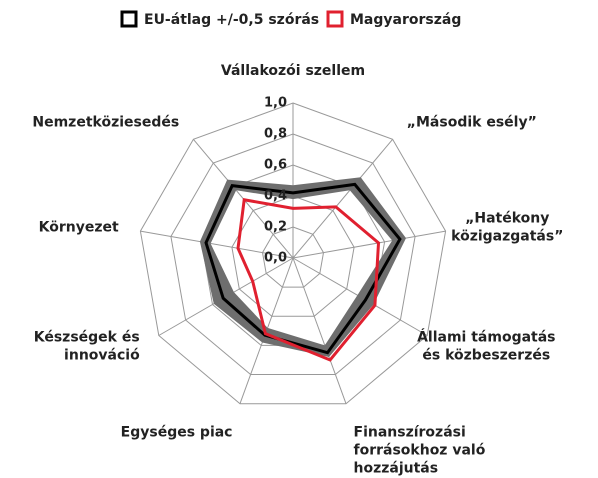  Describe the element at coordinates (486, 346) in the screenshot. I see `category-label: Állami támogatás és közbeszerzés` at that location.